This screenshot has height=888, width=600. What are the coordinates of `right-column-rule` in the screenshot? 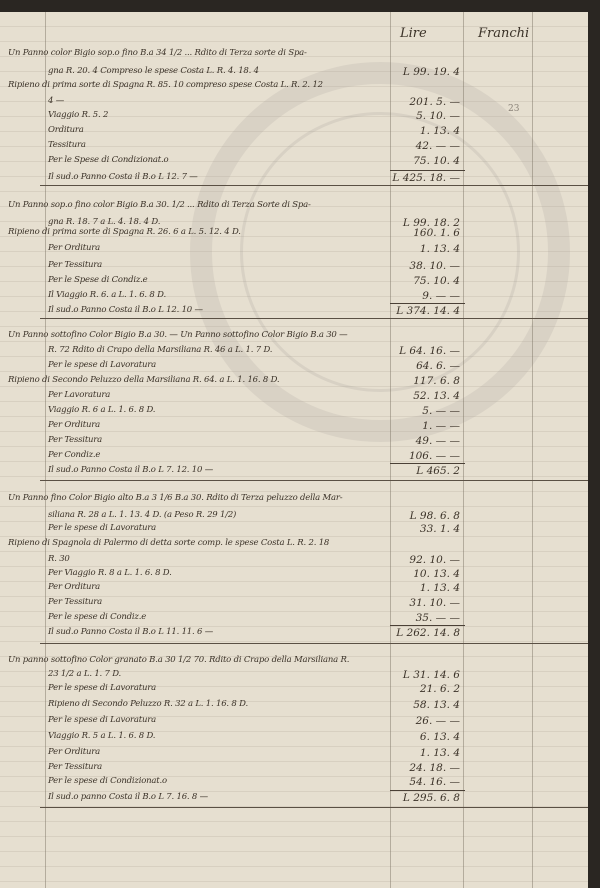 It's located at (532, 450).